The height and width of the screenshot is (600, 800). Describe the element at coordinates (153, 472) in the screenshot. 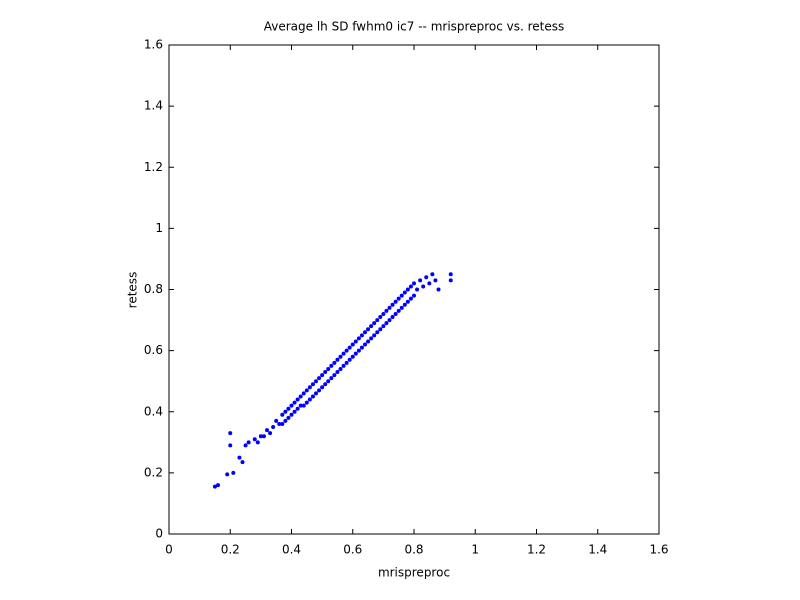

I see `y-tick-label: 0.2` at that location.